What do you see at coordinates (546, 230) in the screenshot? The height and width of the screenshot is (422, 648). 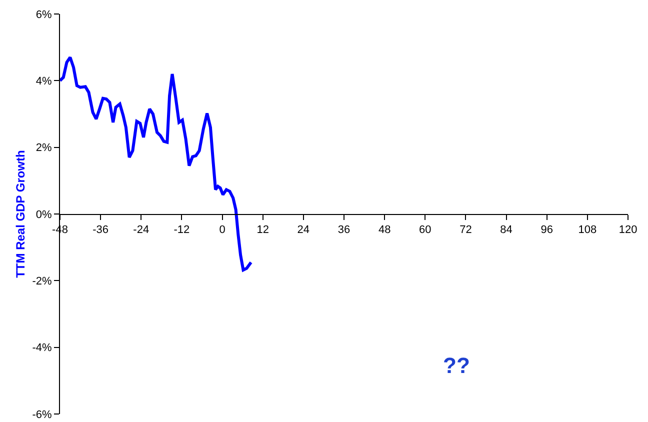 I see `x-tick-label: 96` at bounding box center [546, 230].